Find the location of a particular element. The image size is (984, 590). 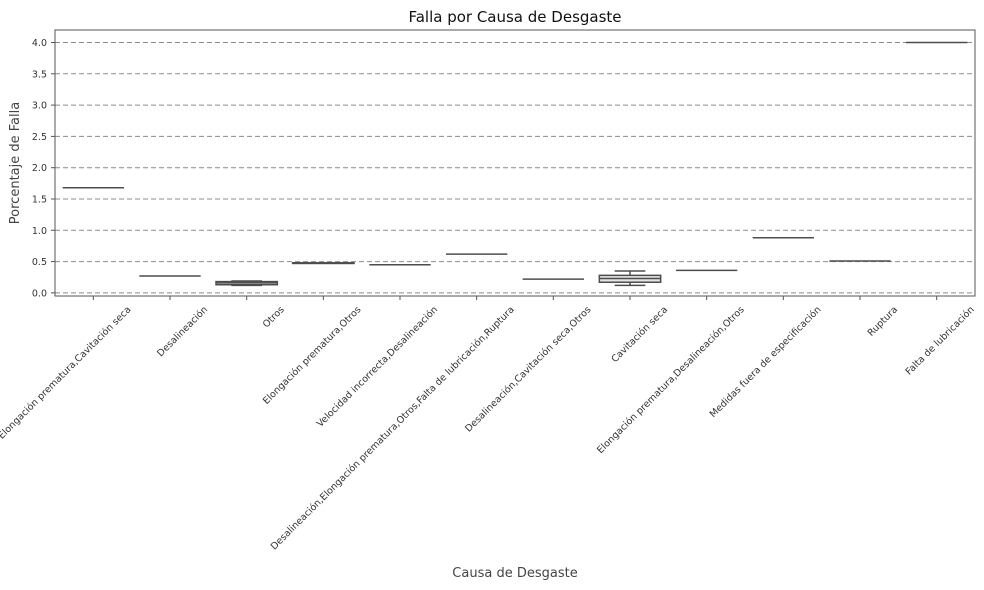

y-tick-label: 0.0 is located at coordinates (39, 293).